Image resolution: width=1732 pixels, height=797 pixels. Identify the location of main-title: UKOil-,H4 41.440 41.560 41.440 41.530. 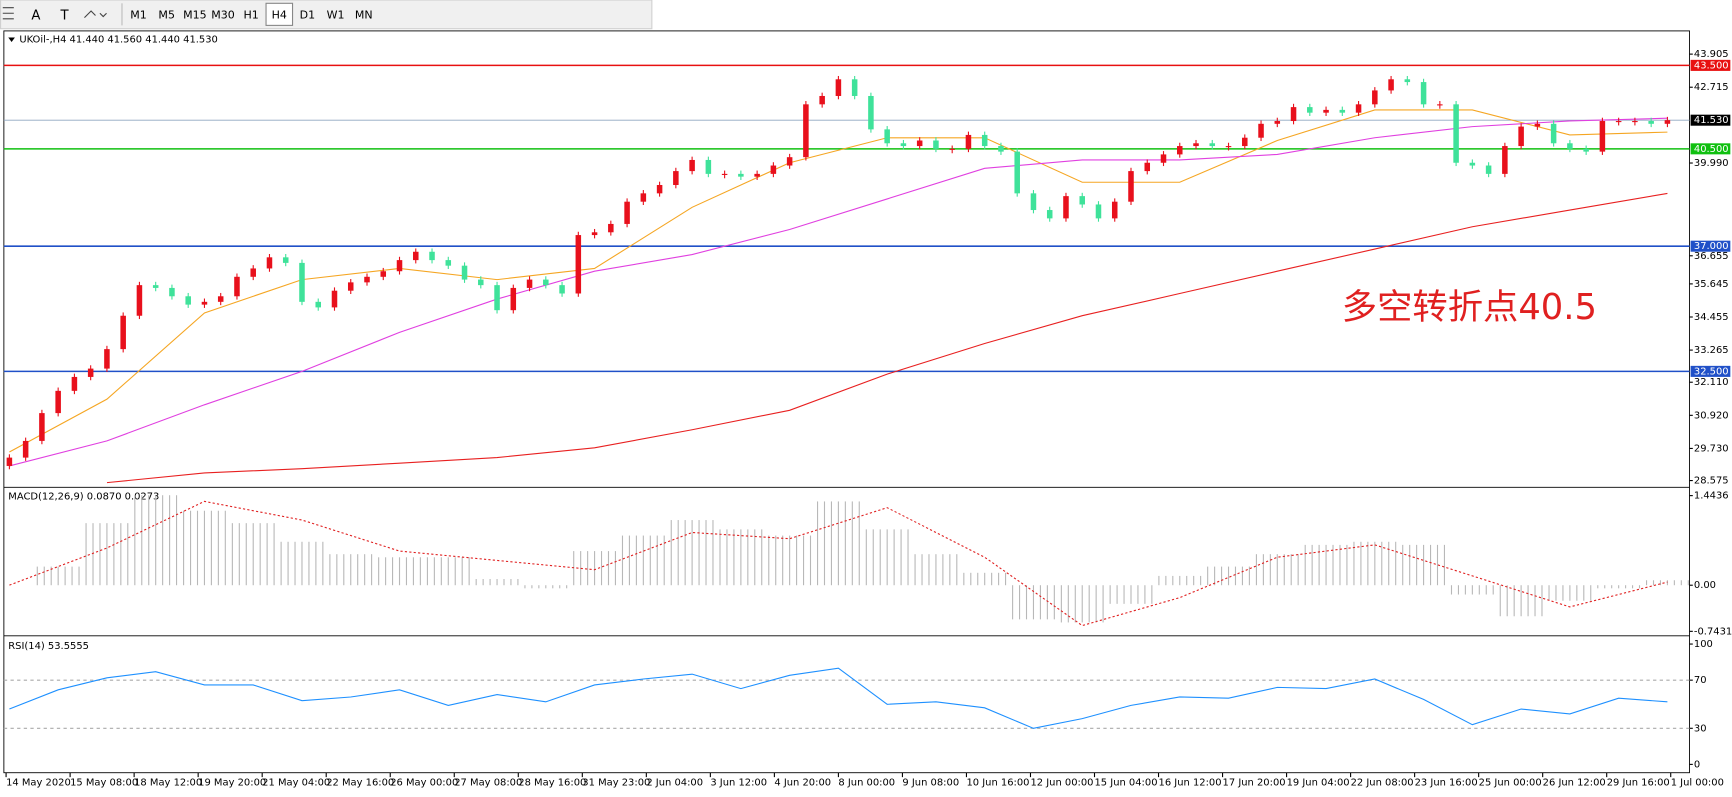
(118, 40).